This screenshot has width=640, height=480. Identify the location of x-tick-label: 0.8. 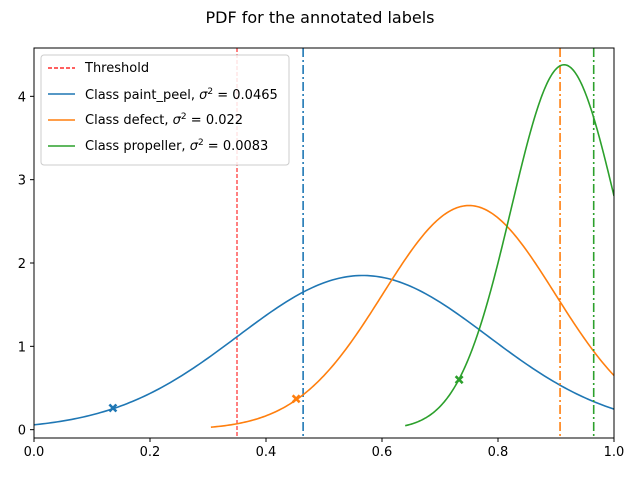
(498, 452).